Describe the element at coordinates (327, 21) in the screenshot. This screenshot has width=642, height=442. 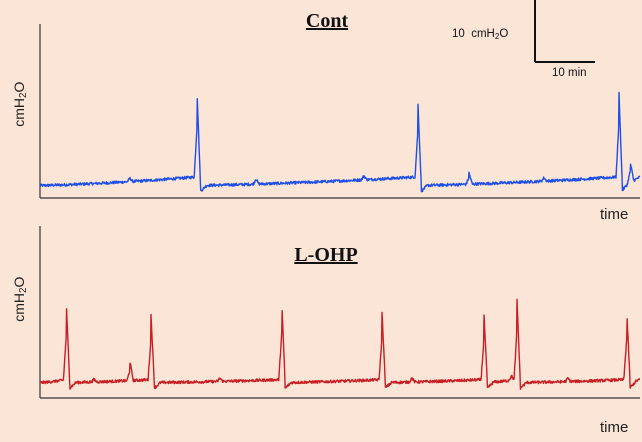
I see `panel-title-cont: Cont` at that location.